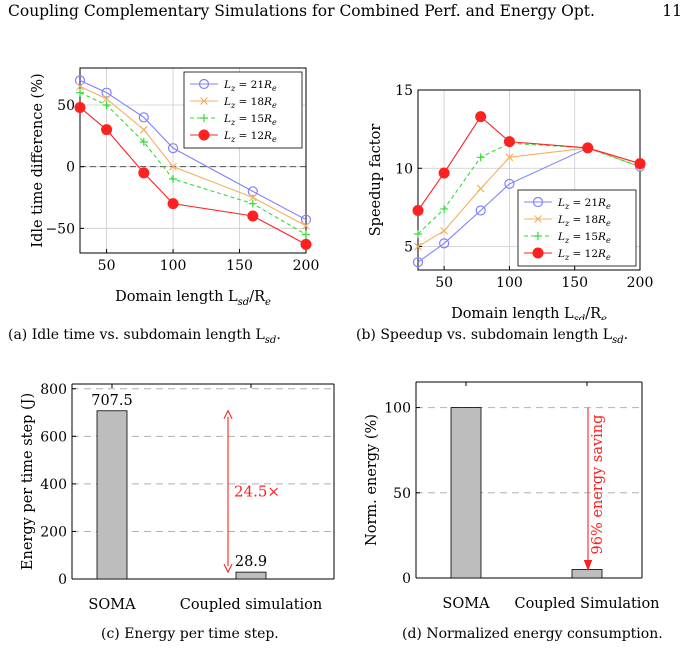 Image resolution: width=692 pixels, height=654 pixels. What do you see at coordinates (228, 568) in the screenshot?
I see `arrow-head-bottom` at bounding box center [228, 568].